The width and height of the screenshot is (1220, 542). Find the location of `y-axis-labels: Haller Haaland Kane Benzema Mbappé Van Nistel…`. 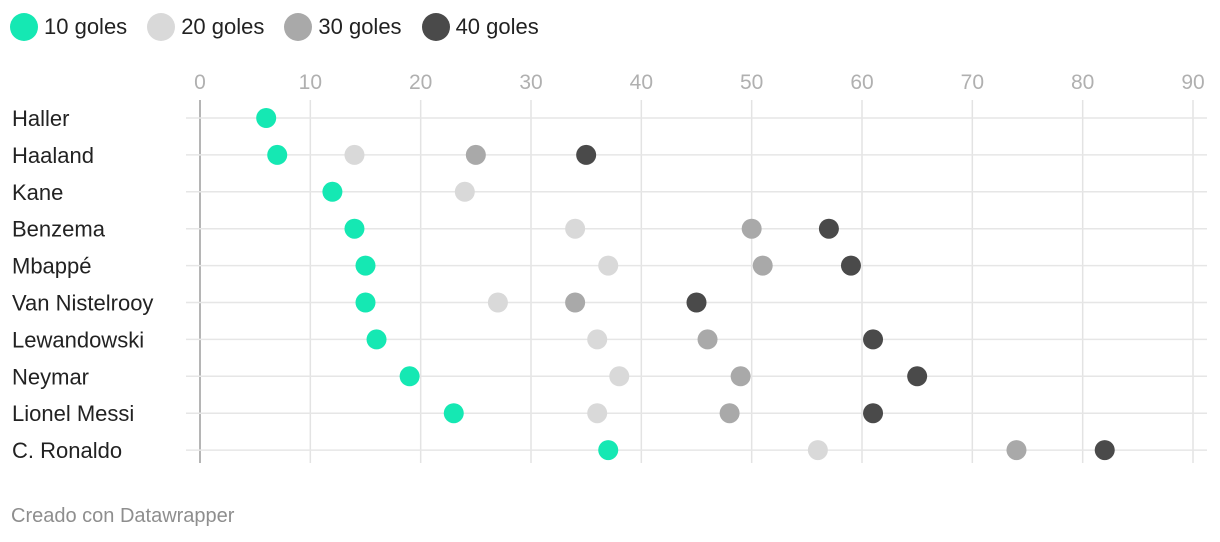

y-axis-labels: Haller Haaland Kane Benzema Mbappé Van Nistel… is located at coordinates (82, 284).